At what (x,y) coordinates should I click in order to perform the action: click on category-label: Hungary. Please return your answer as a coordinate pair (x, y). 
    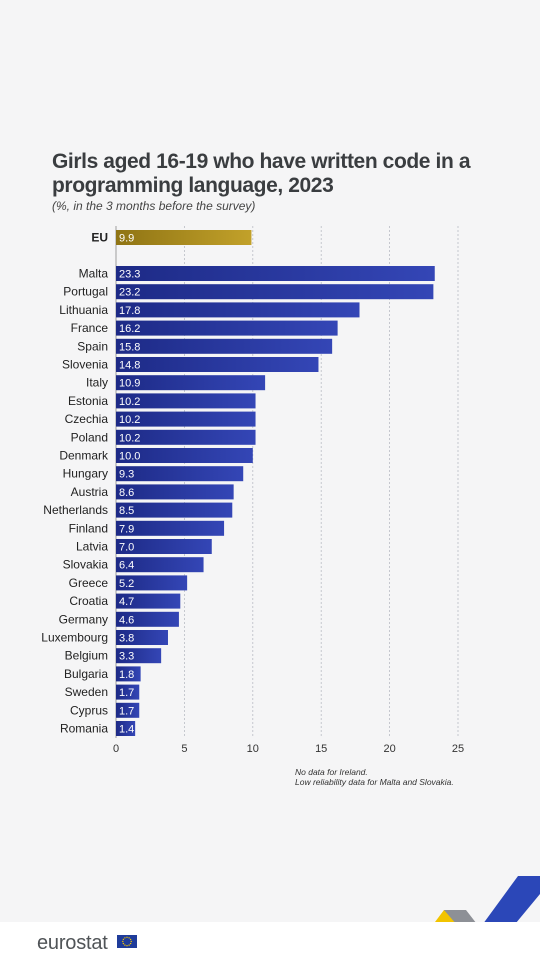
    Looking at the image, I should click on (85, 474).